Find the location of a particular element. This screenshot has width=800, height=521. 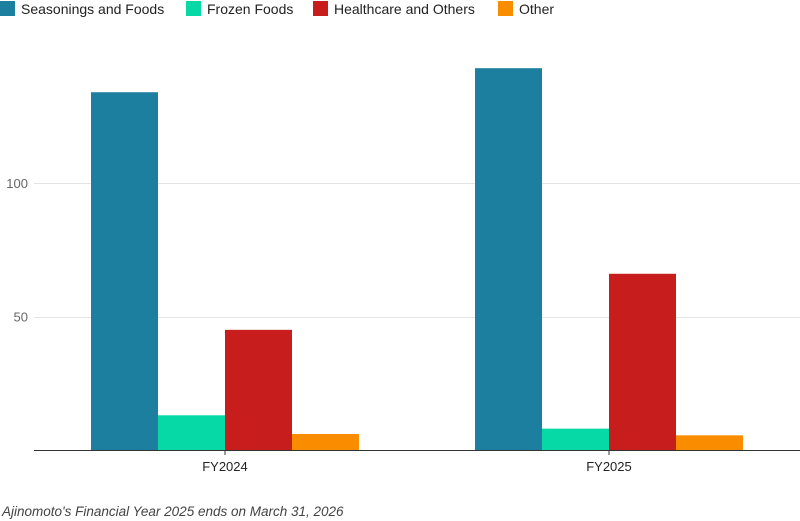

x-axis: FY2024 FY2025 is located at coordinates (417, 462).